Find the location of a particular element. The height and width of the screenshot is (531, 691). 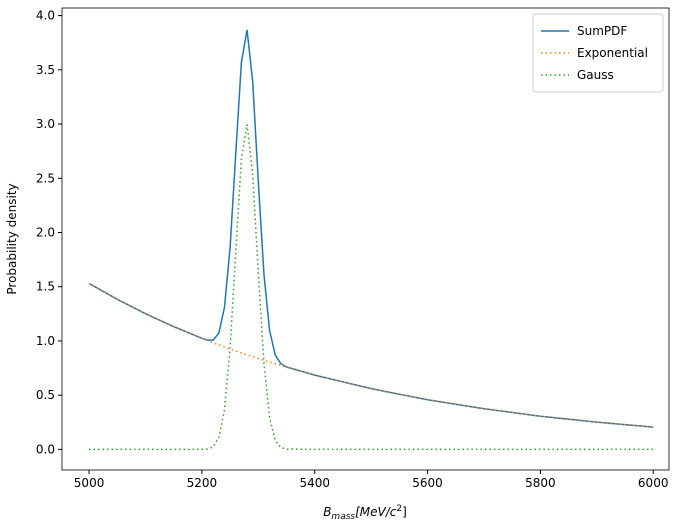

y-tick-label: 0.5 is located at coordinates (45, 395).